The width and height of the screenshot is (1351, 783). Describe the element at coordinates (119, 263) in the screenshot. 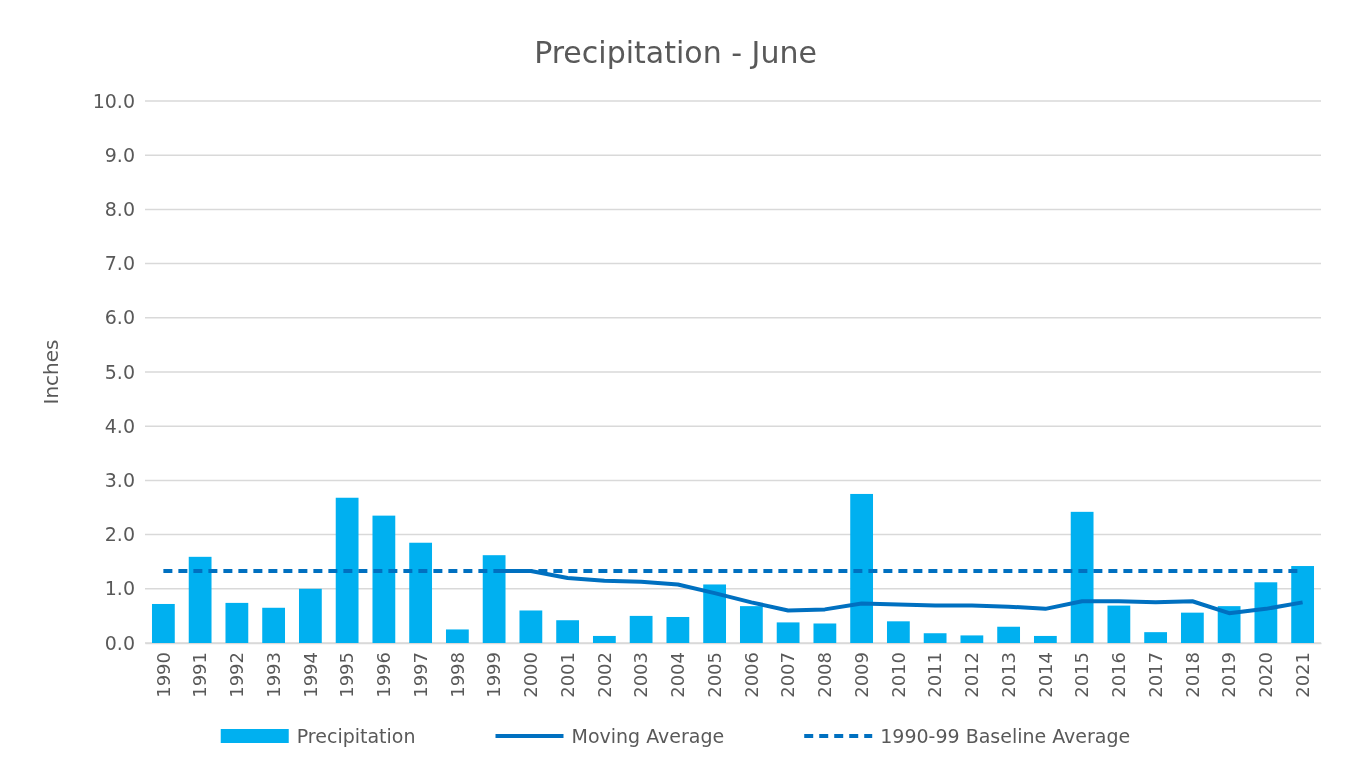

I see `y-tick-label: 7.0` at that location.